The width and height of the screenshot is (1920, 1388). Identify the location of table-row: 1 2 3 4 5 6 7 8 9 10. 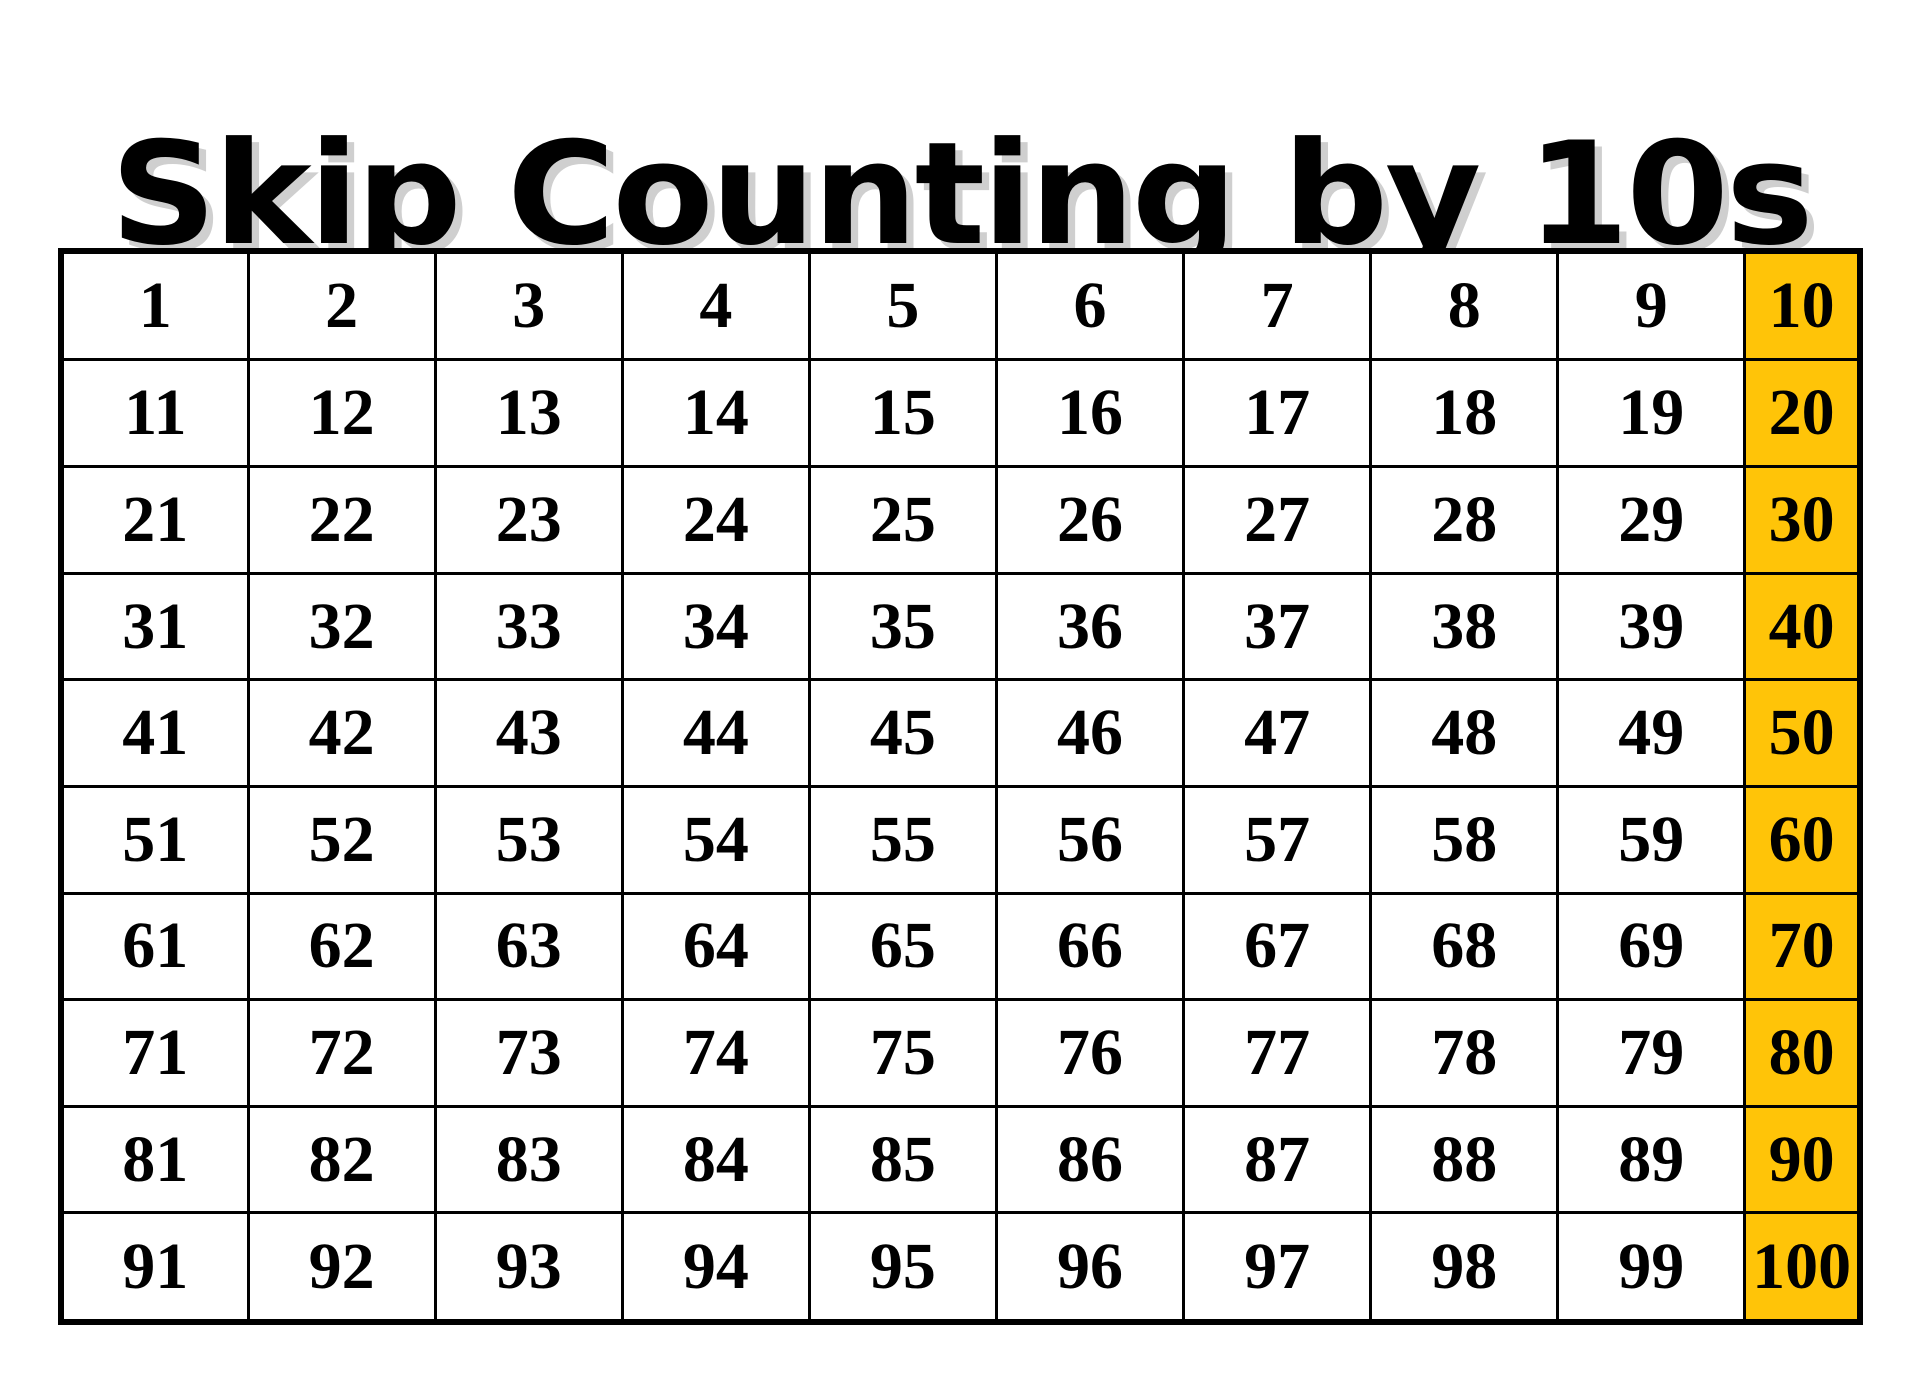
(960, 305).